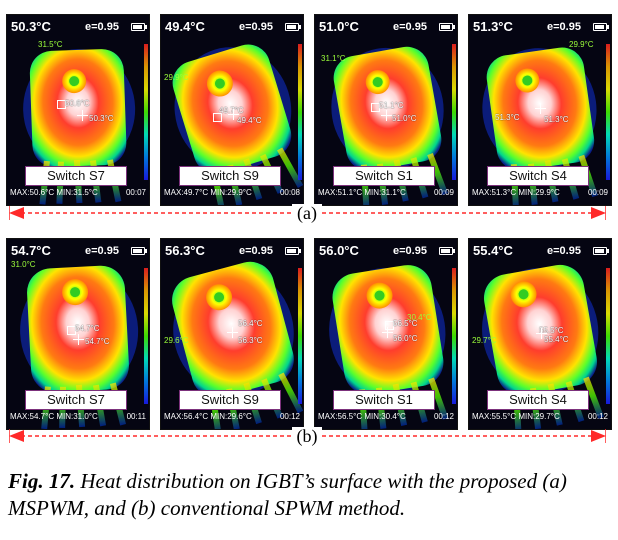 This screenshot has height=540, width=618. What do you see at coordinates (249, 120) in the screenshot?
I see `marker-temperature-2: 49.4°C` at bounding box center [249, 120].